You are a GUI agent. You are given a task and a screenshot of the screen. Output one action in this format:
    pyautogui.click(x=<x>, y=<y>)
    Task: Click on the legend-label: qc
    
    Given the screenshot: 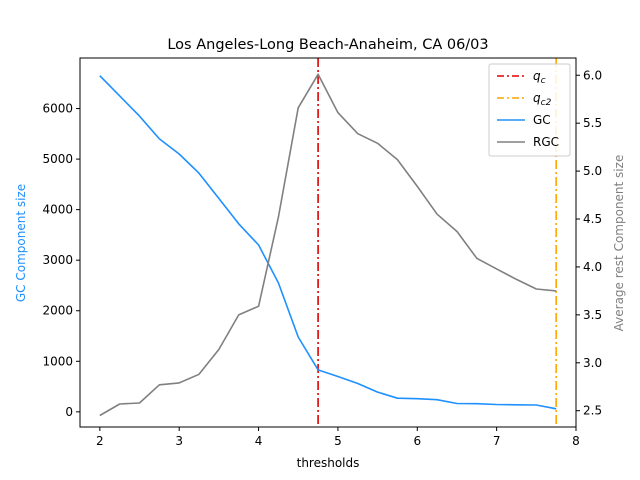 What is the action you would take?
    pyautogui.click(x=539, y=77)
    